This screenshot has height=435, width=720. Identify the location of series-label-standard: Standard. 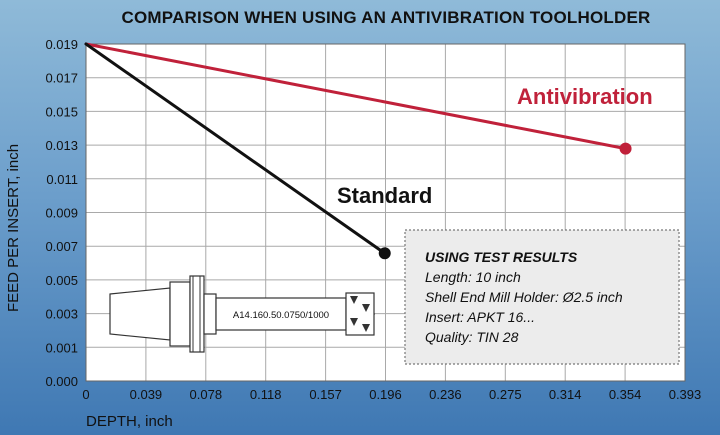
(384, 195).